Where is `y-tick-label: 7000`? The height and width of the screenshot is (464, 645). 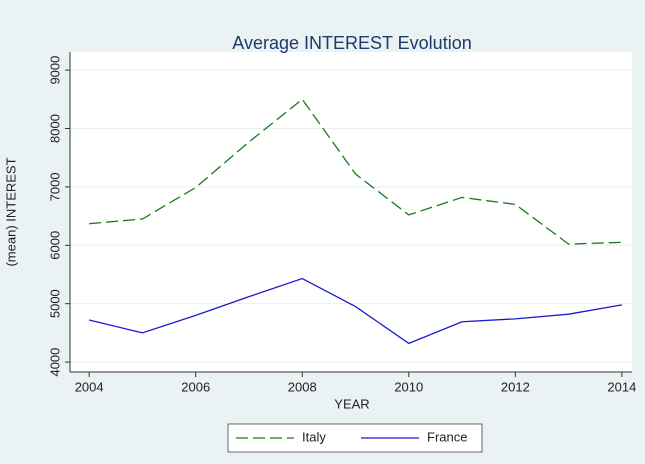 y-tick-label: 7000 is located at coordinates (54, 186).